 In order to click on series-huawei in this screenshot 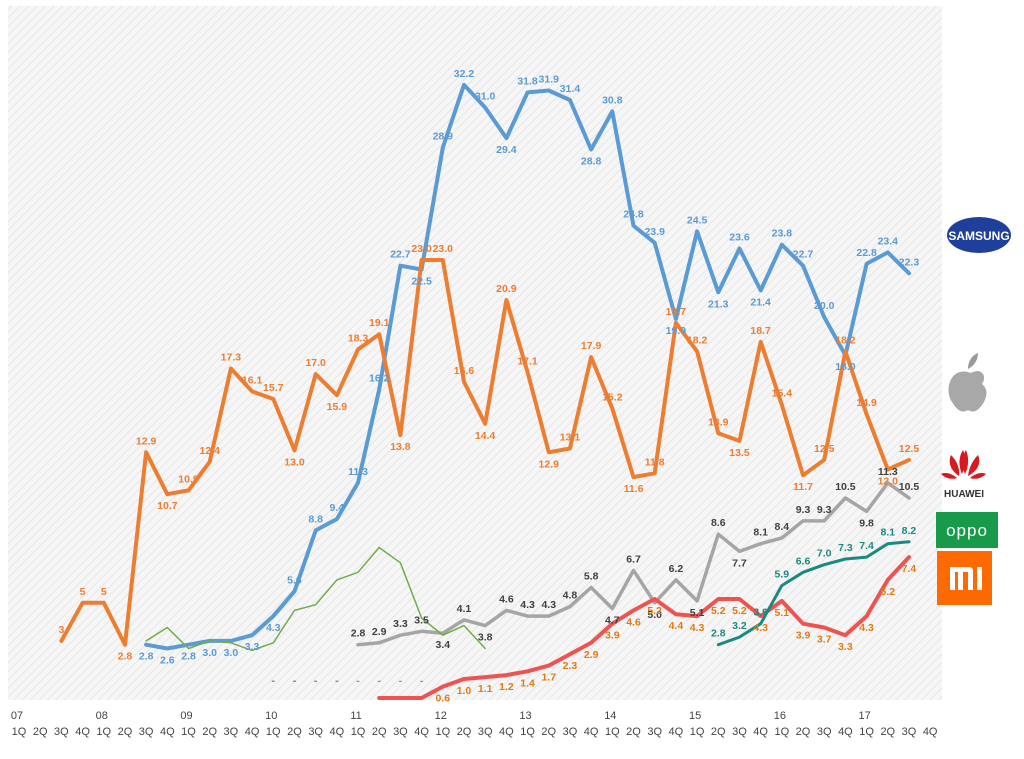, I will do `click(633, 564)`.